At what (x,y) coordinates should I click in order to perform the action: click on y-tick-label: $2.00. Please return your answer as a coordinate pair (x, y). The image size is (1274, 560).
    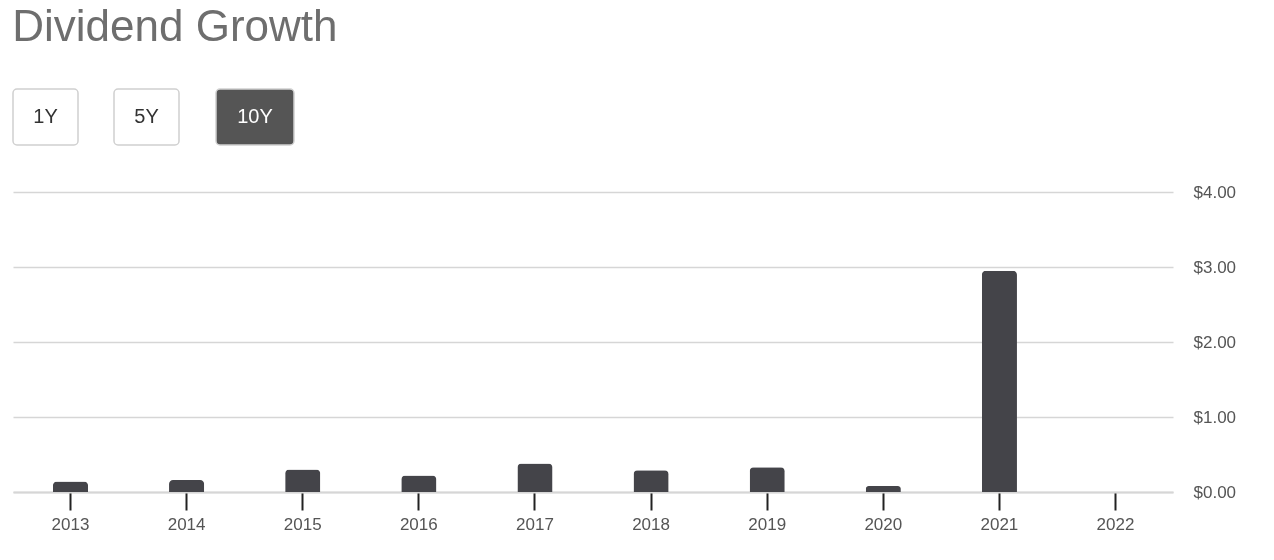
    Looking at the image, I should click on (1215, 342).